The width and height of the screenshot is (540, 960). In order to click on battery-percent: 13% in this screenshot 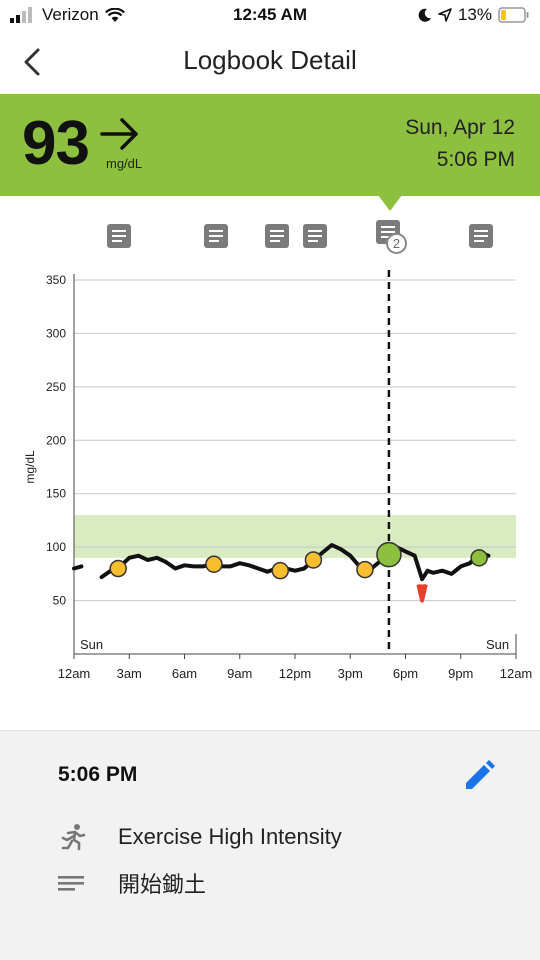, I will do `click(474, 14)`.